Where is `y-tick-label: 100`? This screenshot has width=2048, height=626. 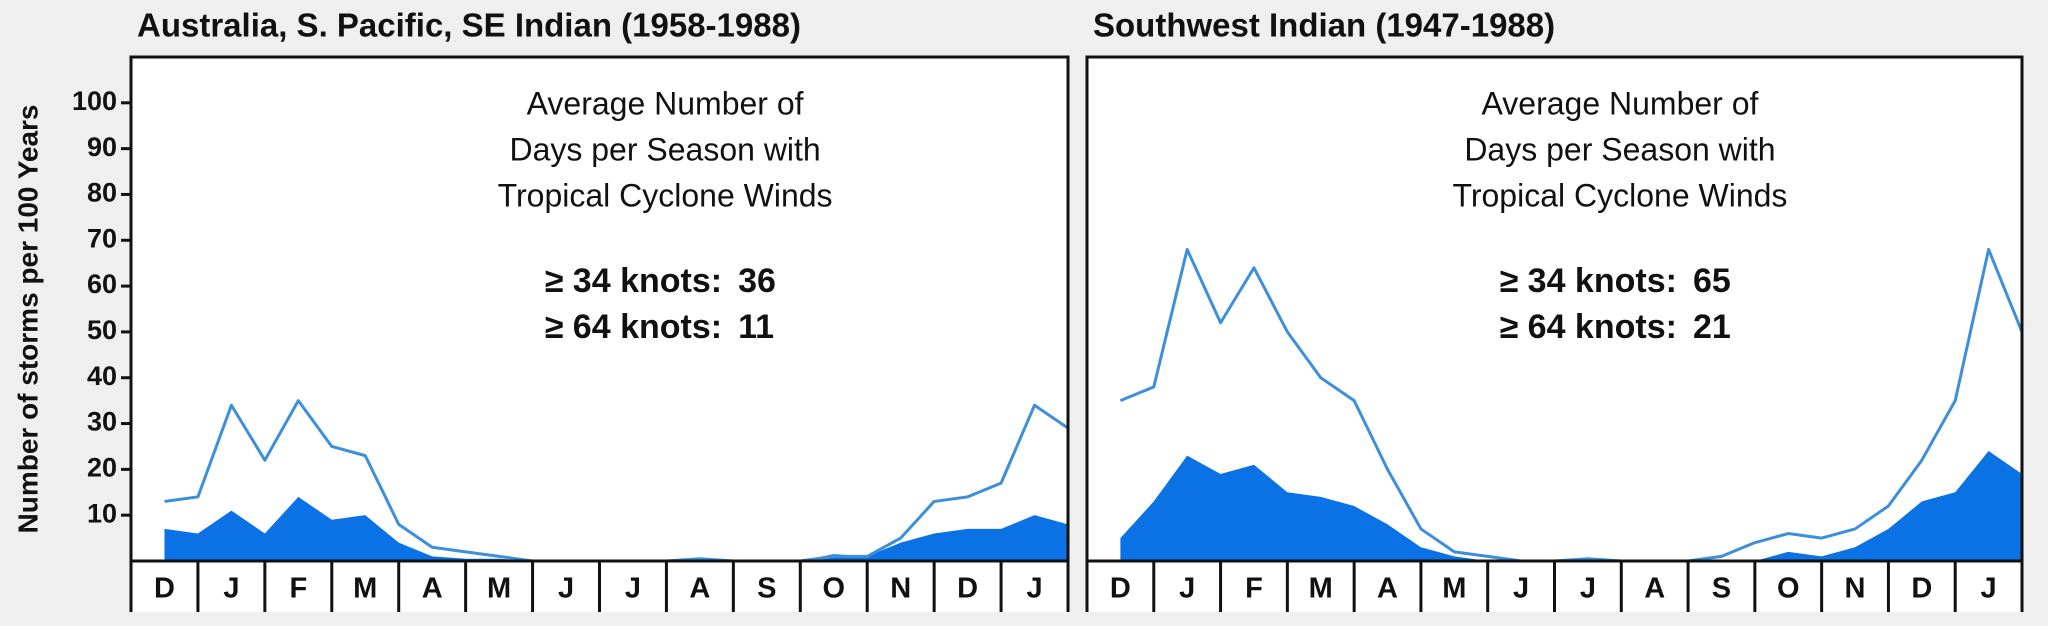
y-tick-label: 100 is located at coordinates (94, 101).